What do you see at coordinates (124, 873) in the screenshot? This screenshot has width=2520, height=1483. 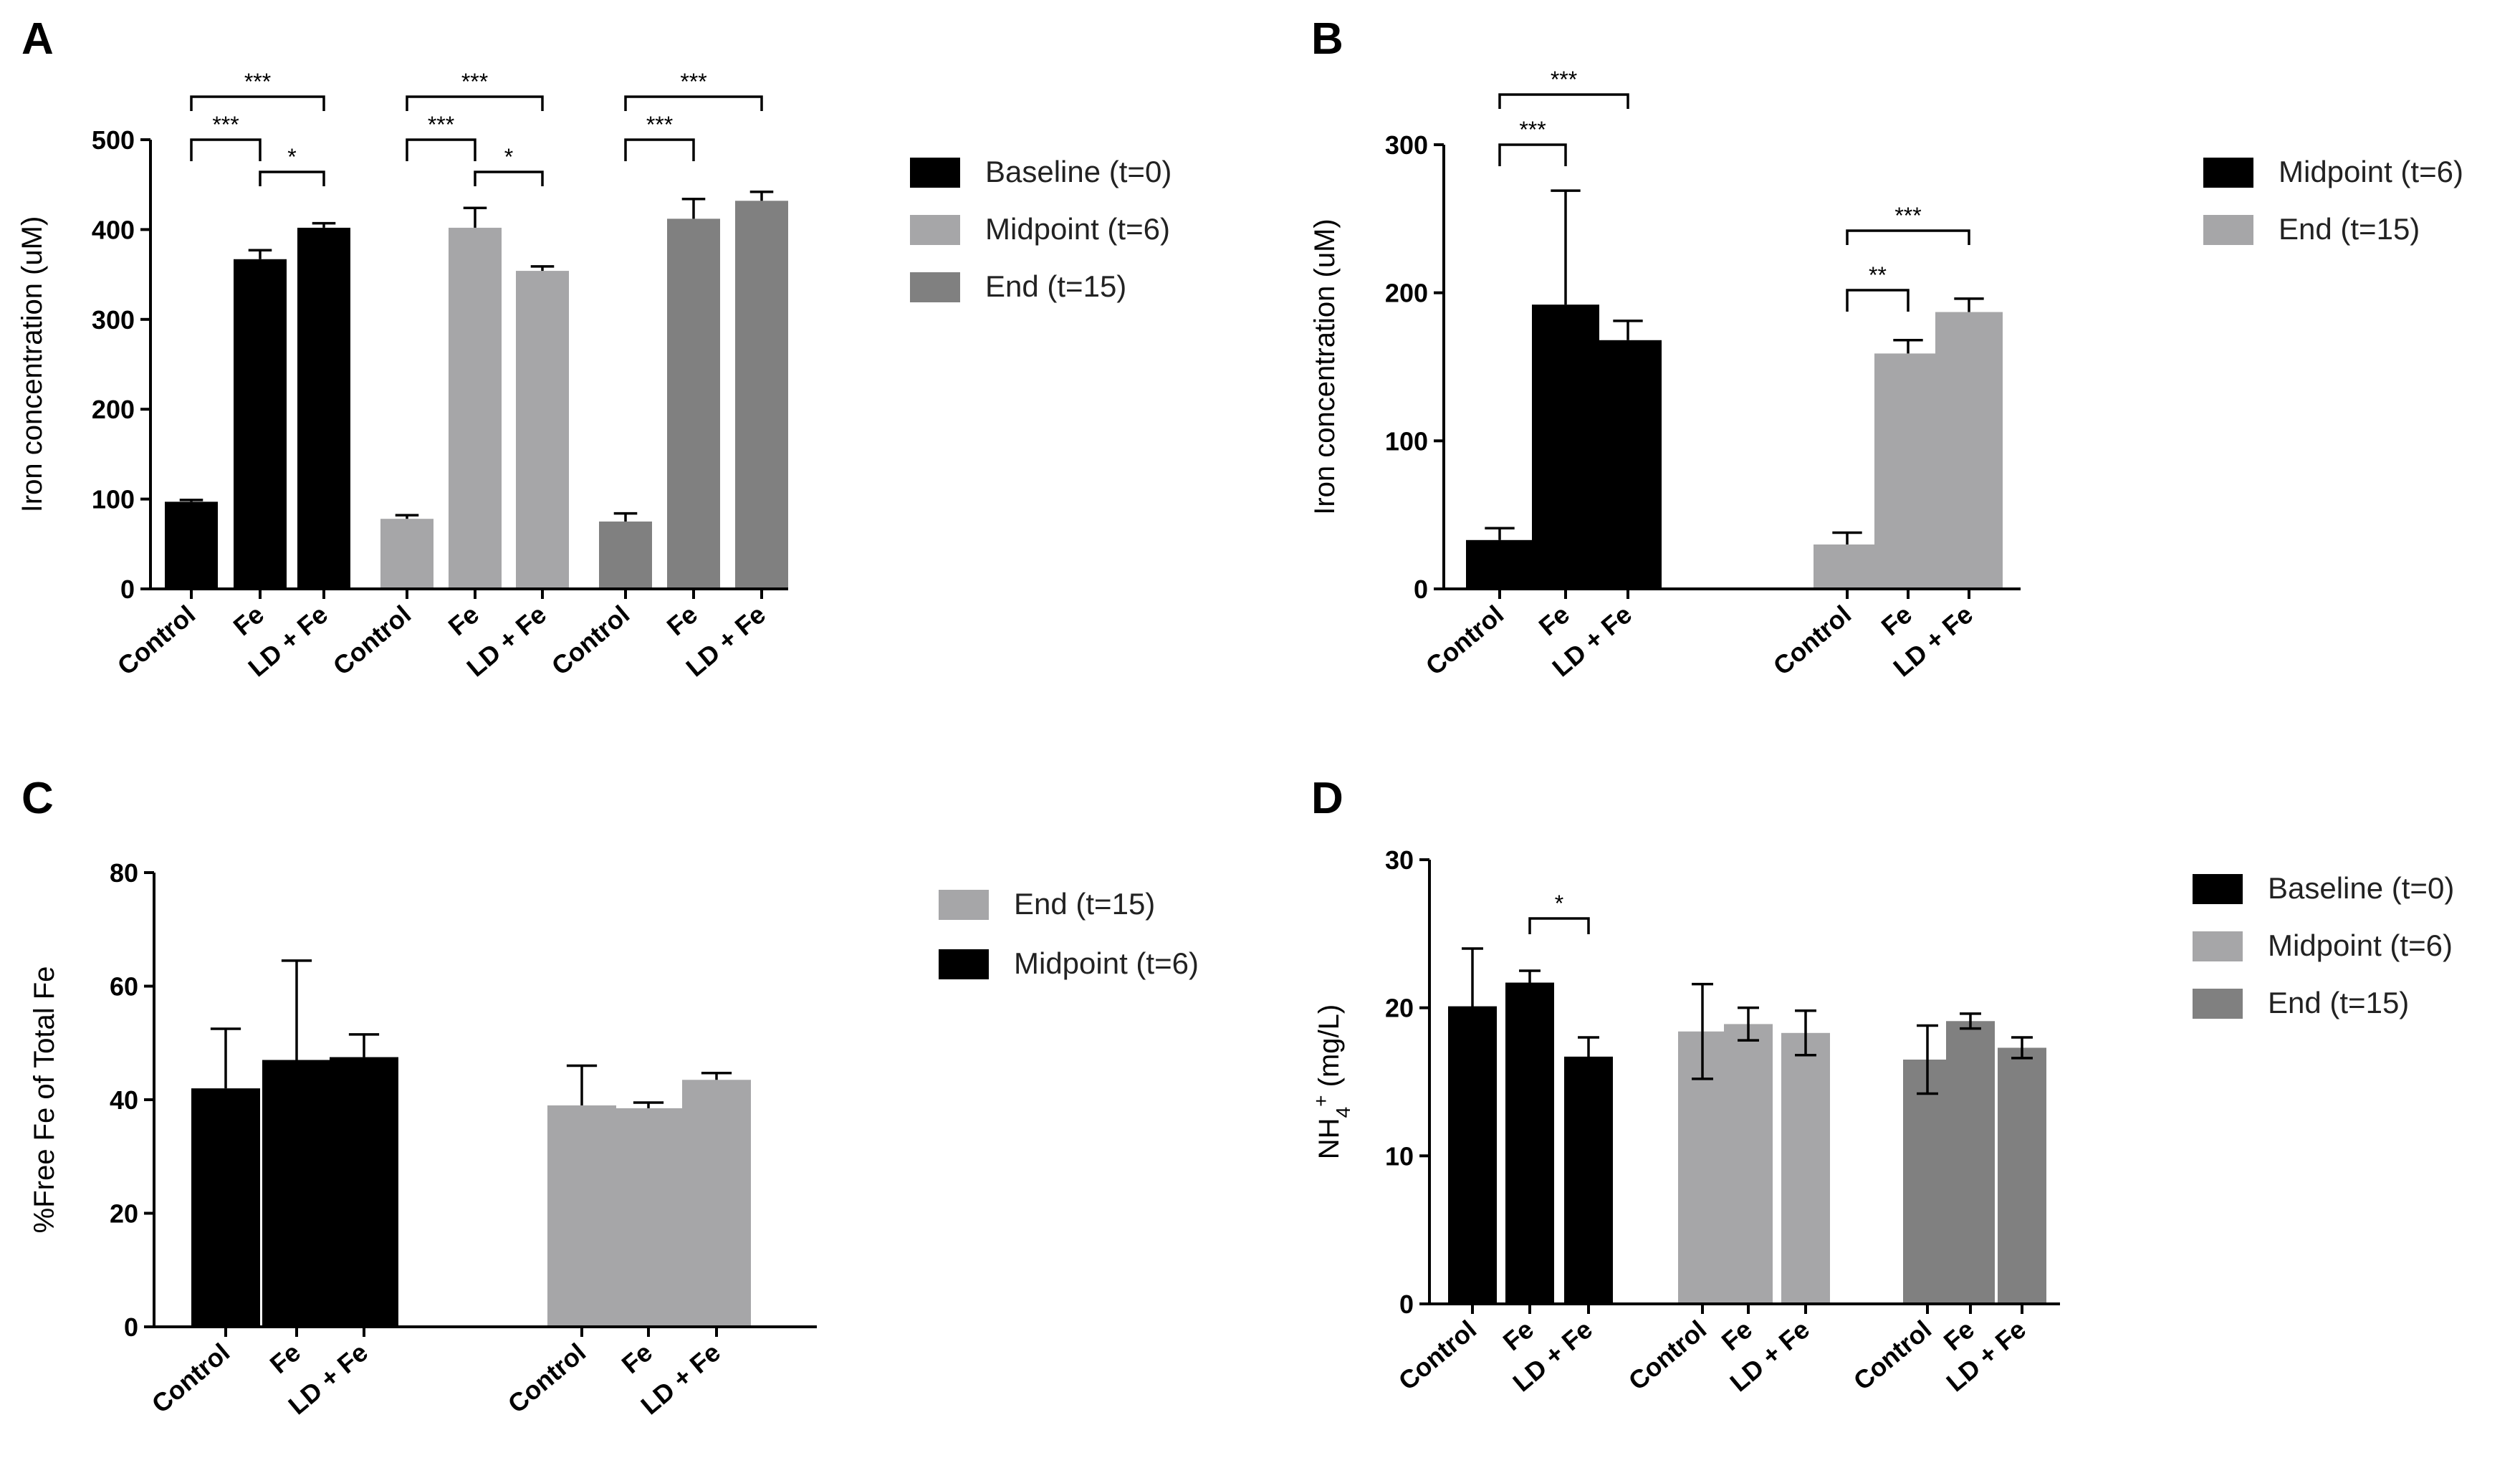 I see `panel-c-y-tick-label-80: 80` at bounding box center [124, 873].